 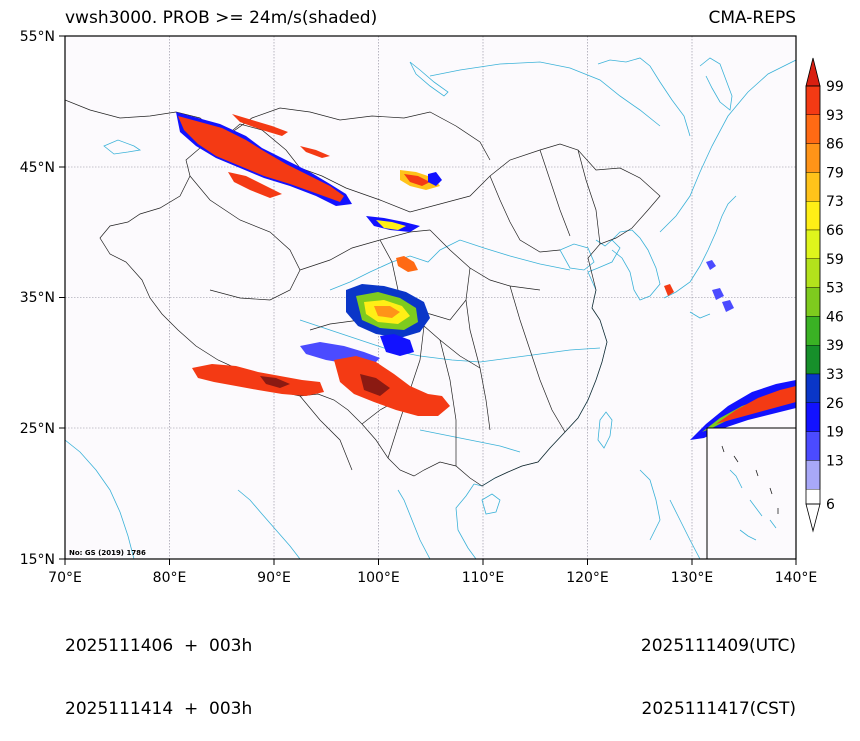 I want to click on init-time-block: 2025111406 + 003h 2025111414 + 003h, so click(x=158, y=667).